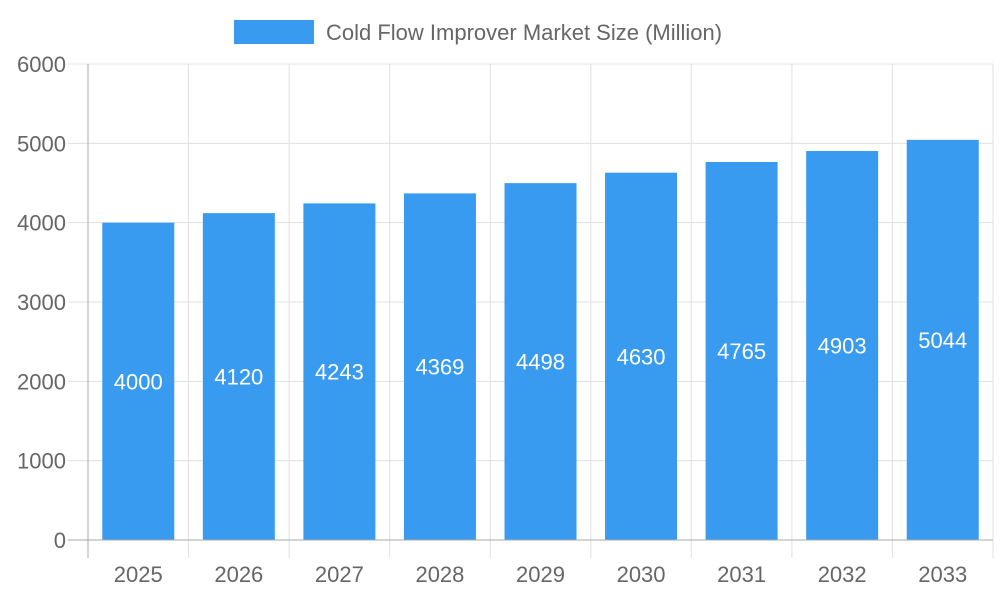 The width and height of the screenshot is (1000, 605). I want to click on y-tick-label: 6000, so click(41, 64).